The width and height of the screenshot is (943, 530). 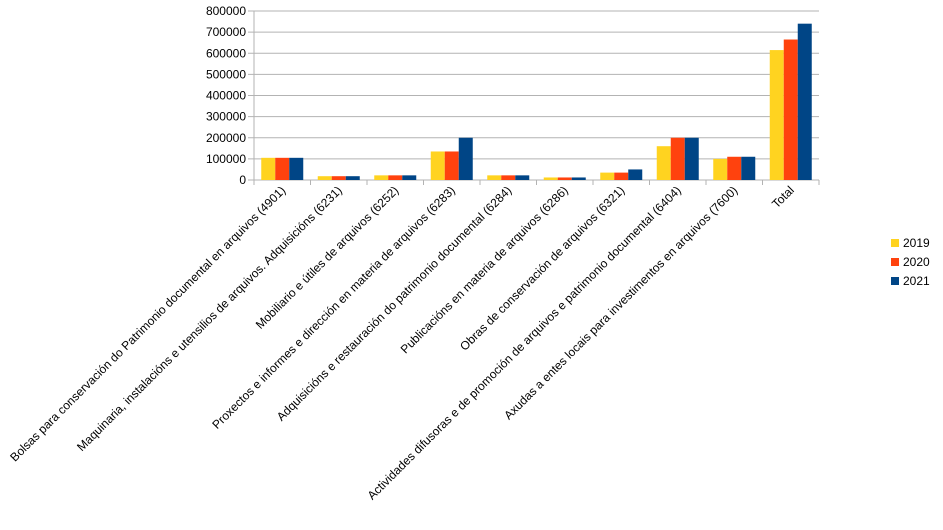 I want to click on legend-label-2019: 2019, so click(x=916, y=243).